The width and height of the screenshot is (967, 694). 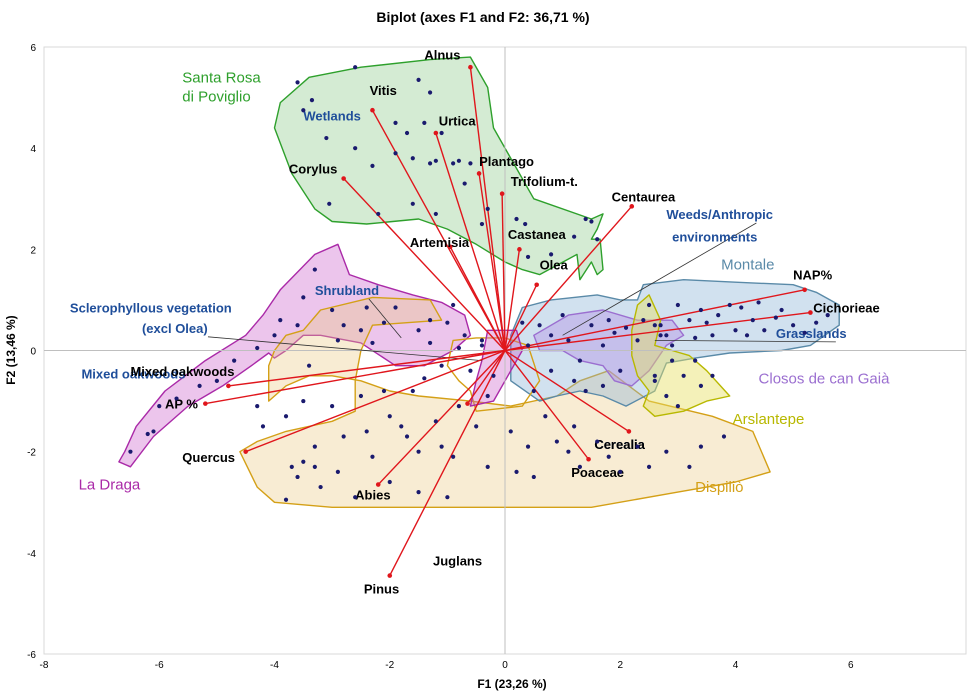 What do you see at coordinates (313, 168) in the screenshot?
I see `vector-label-corylus: Corylus` at bounding box center [313, 168].